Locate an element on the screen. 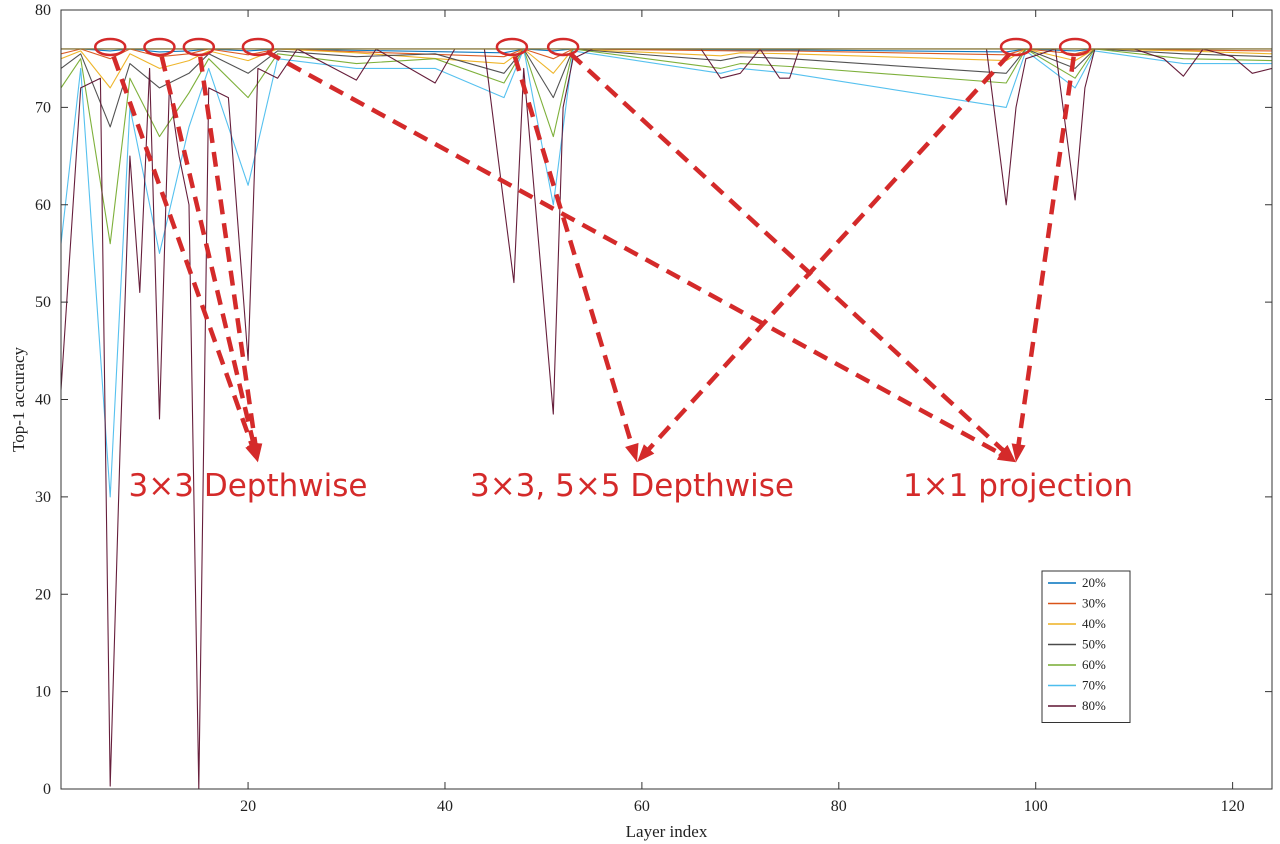 The width and height of the screenshot is (1280, 844). x-tick-label: 20 is located at coordinates (248, 806).